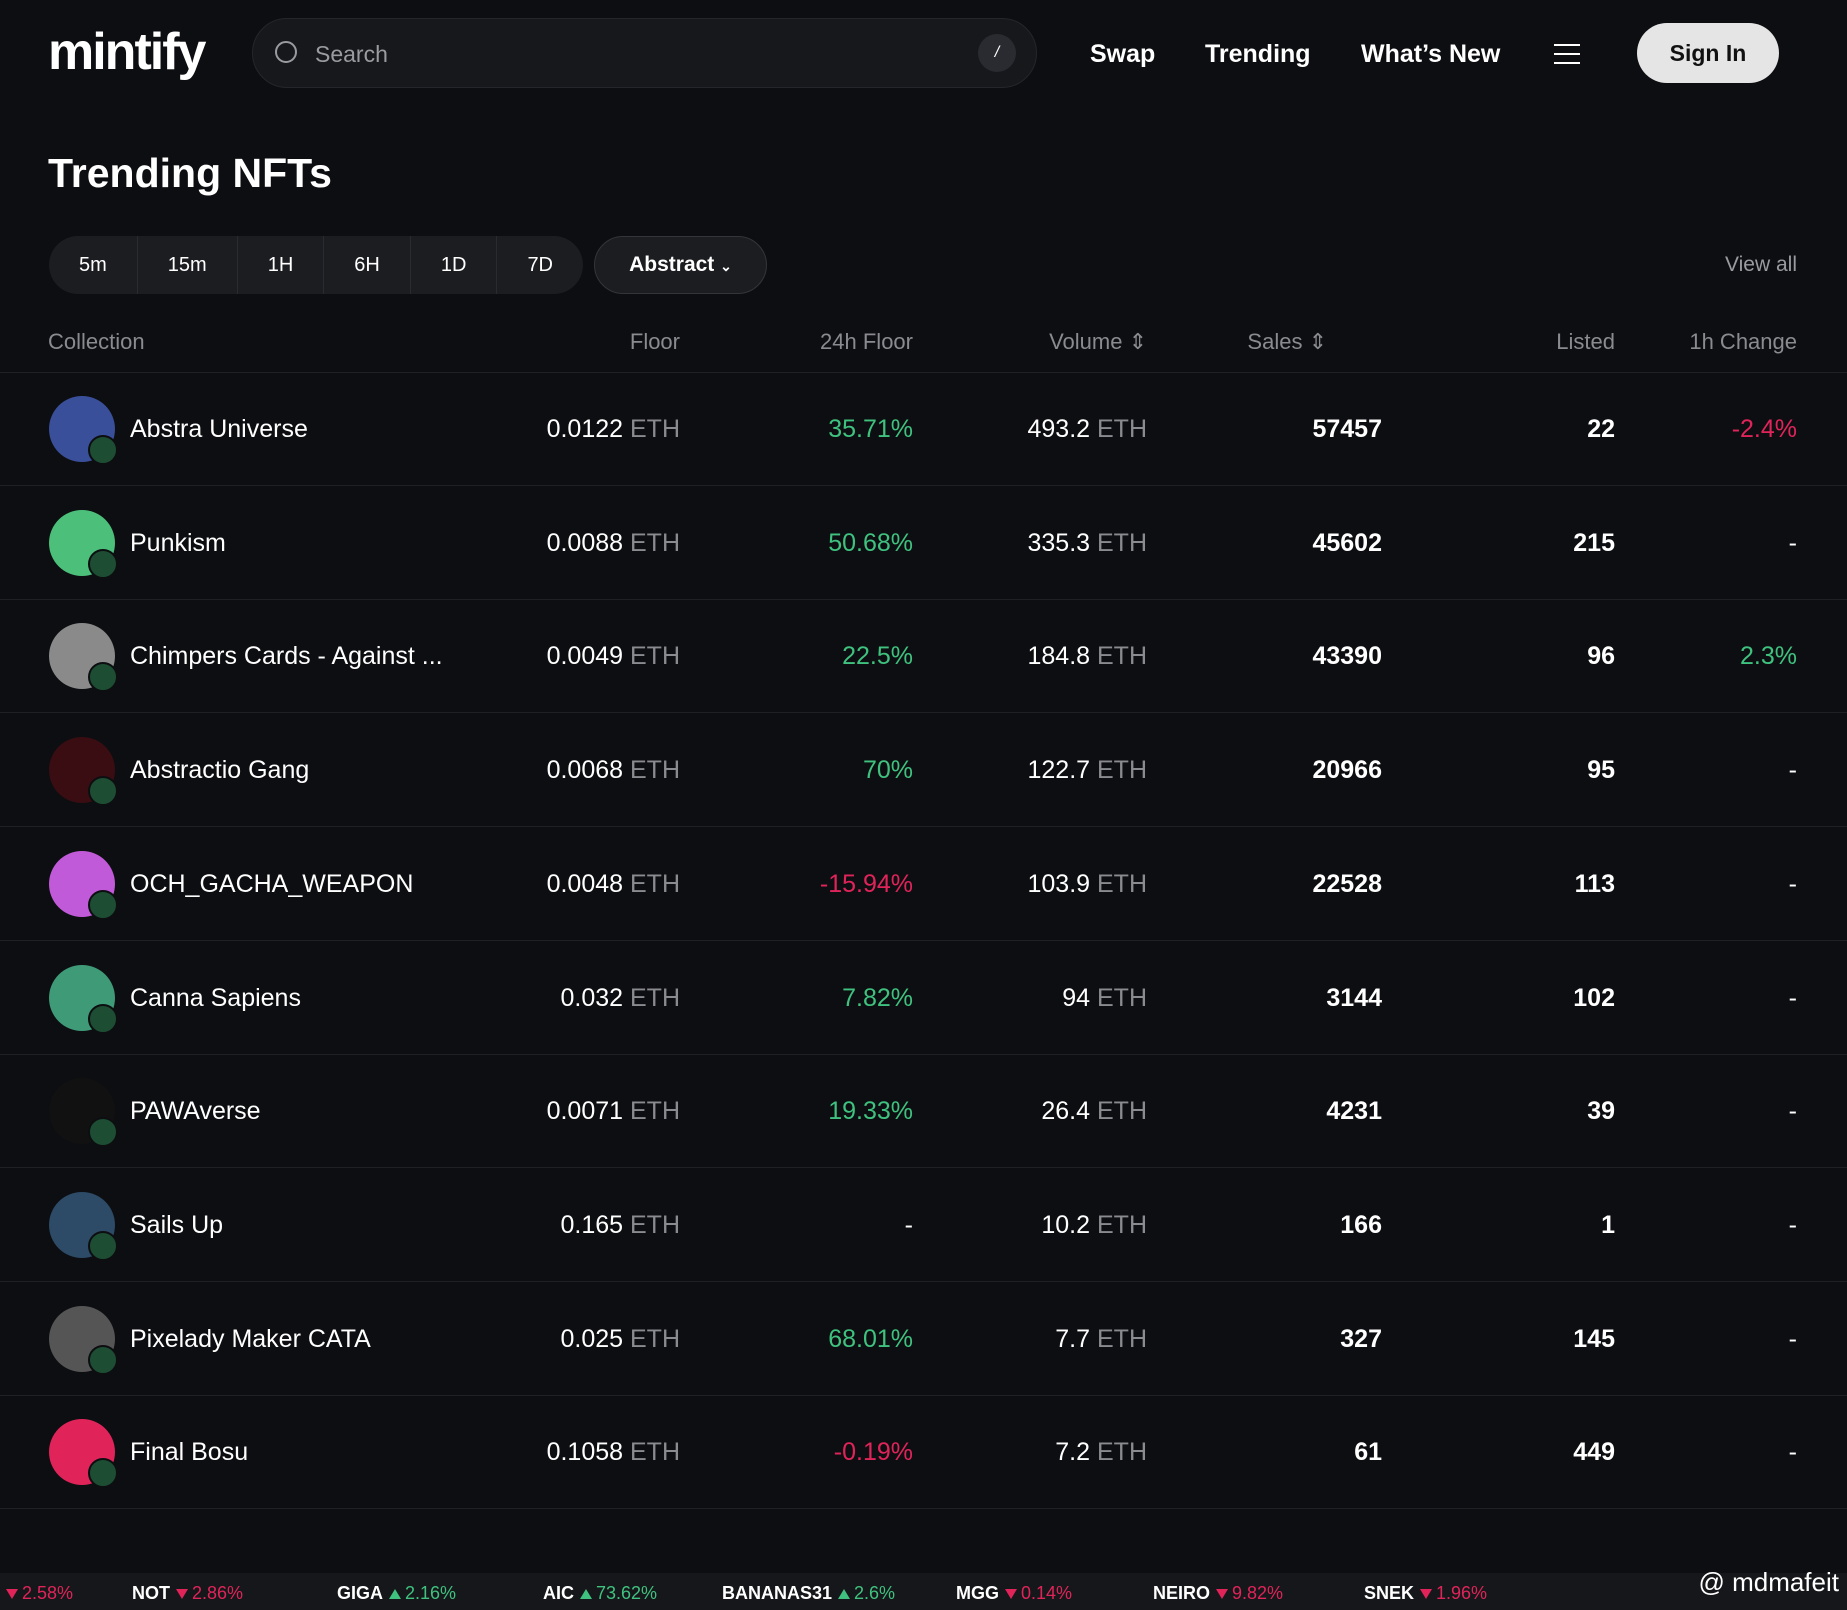 This screenshot has width=1847, height=1610. I want to click on time-filter: 5m, so click(93, 265).